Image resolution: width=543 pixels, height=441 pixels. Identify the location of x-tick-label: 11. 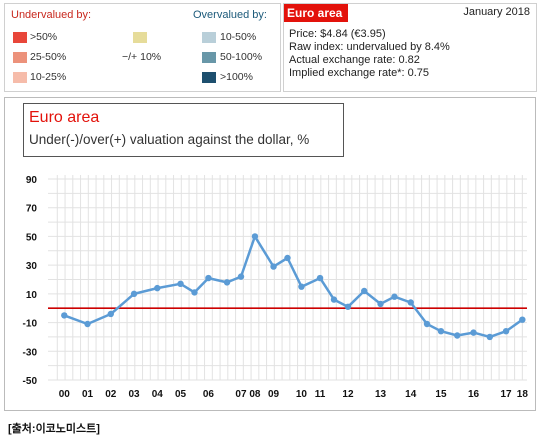
(320, 394).